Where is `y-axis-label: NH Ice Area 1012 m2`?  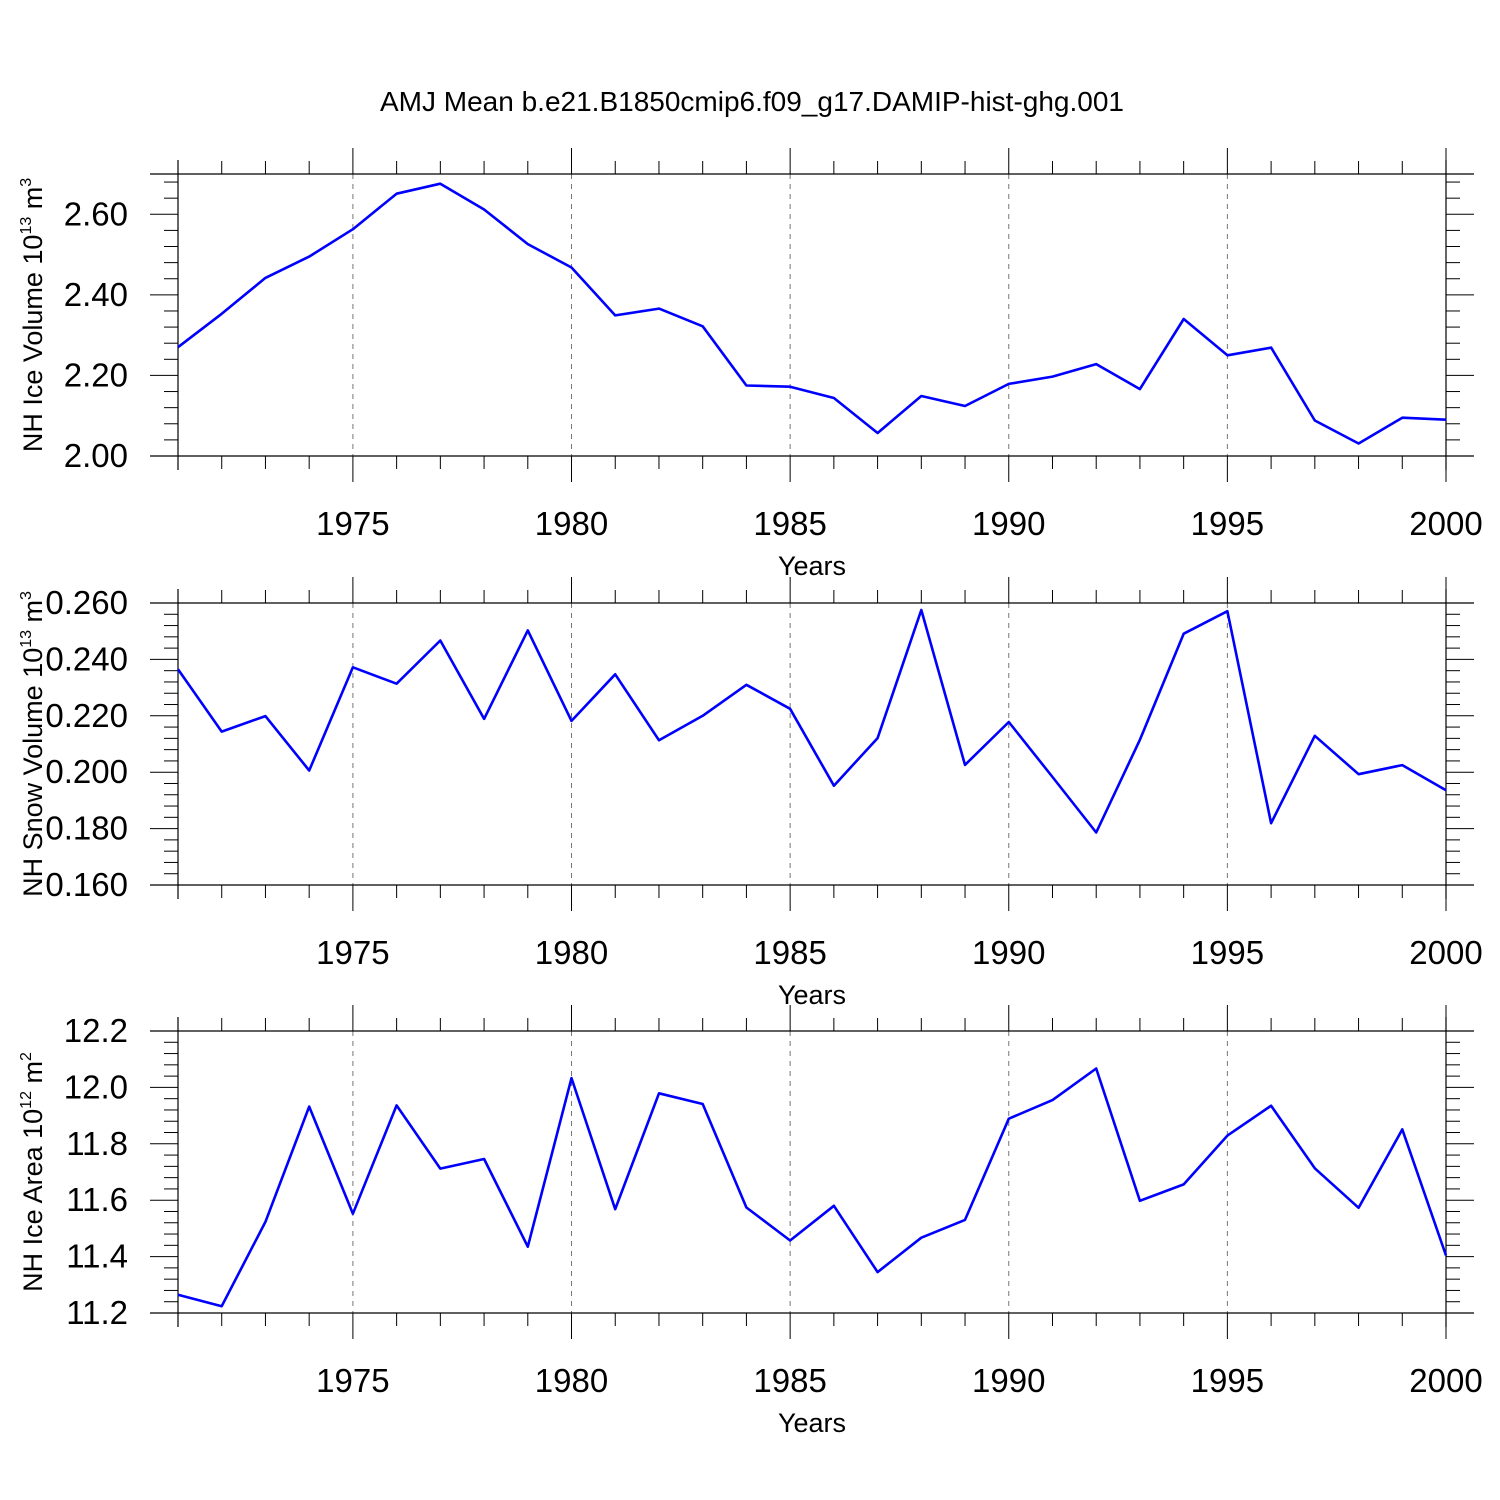
y-axis-label: NH Ice Area 1012 m2 is located at coordinates (33, 1172).